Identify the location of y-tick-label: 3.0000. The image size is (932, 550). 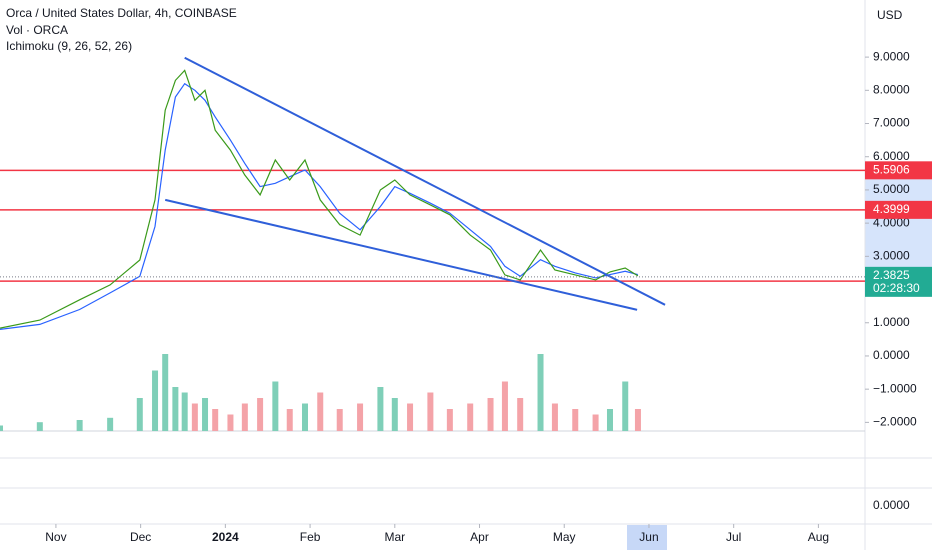
(891, 256).